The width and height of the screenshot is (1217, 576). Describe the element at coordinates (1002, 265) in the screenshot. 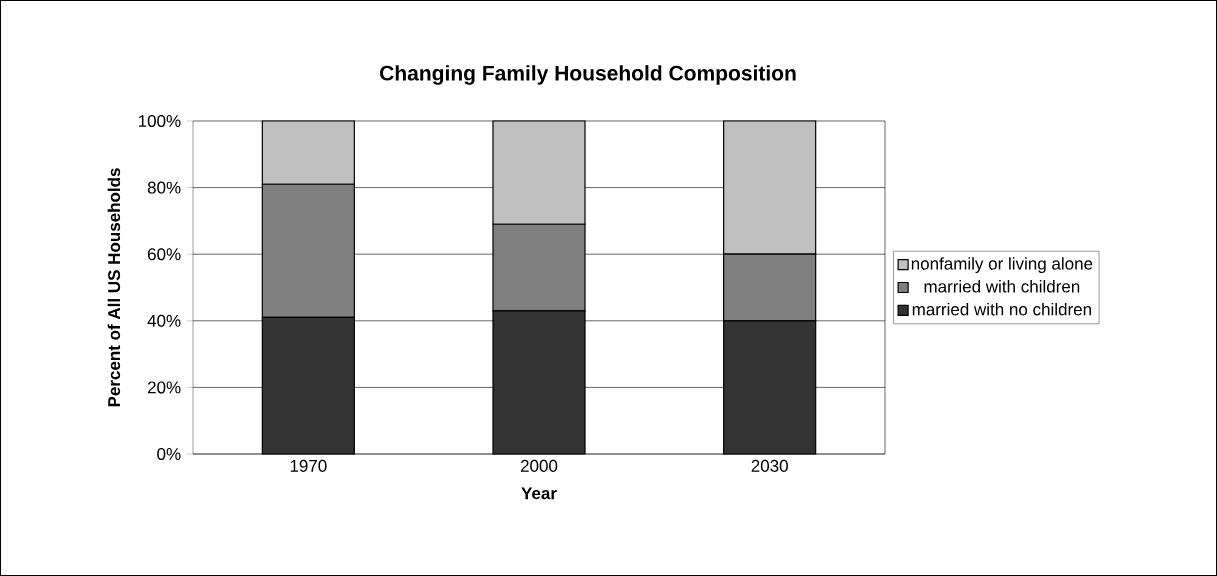

I see `legend-label: nonfamily or living alone` at that location.